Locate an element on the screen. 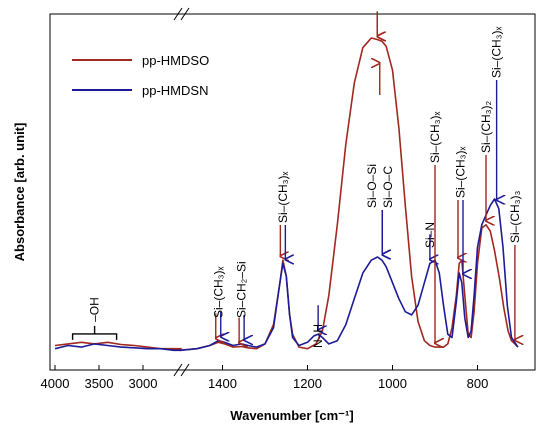  x-tick-label: 800 is located at coordinates (478, 383).